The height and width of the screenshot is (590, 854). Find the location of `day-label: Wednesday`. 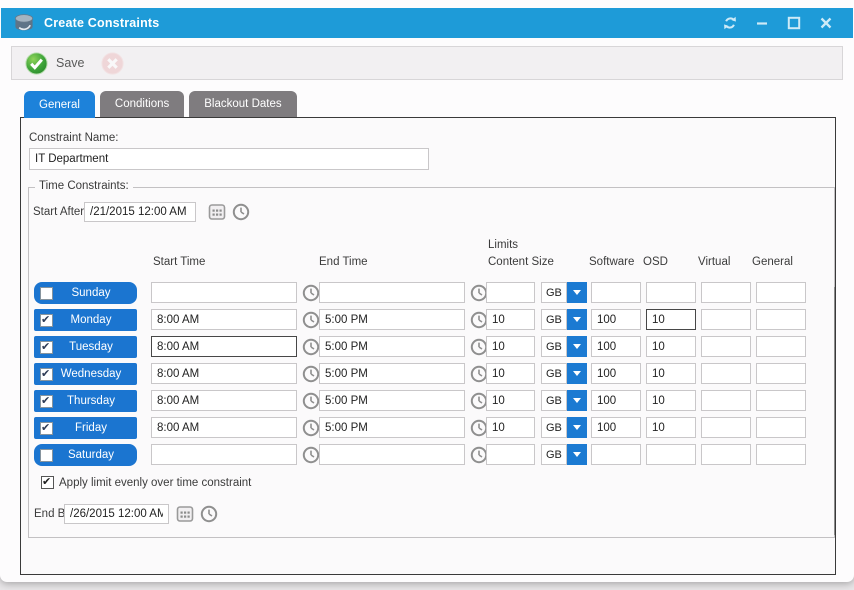

day-label: Wednesday is located at coordinates (91, 374).